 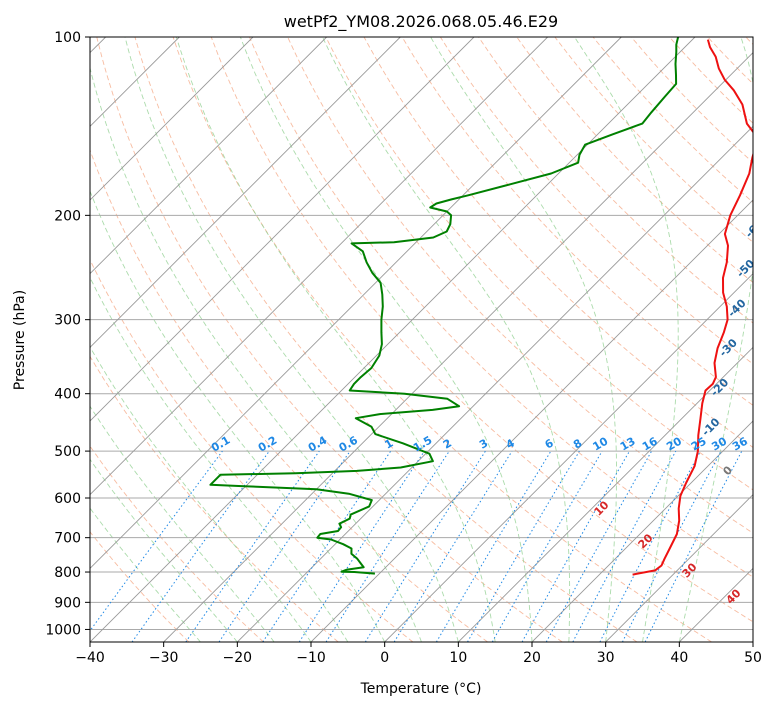 What do you see at coordinates (67, 539) in the screenshot?
I see `y-tick-label: 700` at bounding box center [67, 539].